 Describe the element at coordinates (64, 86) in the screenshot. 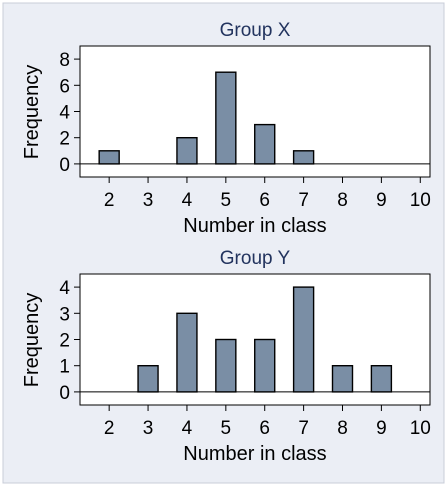

I see `y-tick-label: 6` at that location.